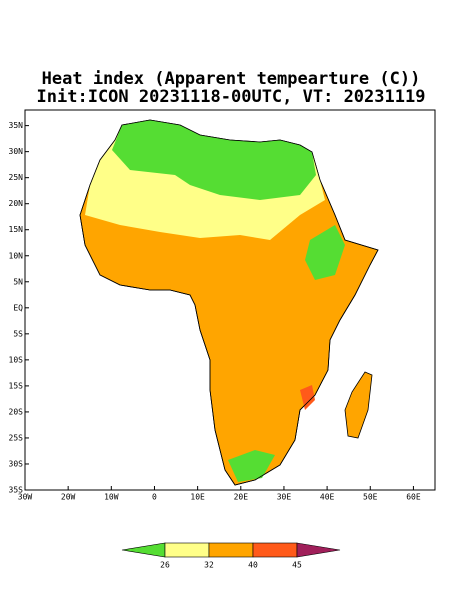  I want to click on x-tick-label: 30E, so click(284, 497).